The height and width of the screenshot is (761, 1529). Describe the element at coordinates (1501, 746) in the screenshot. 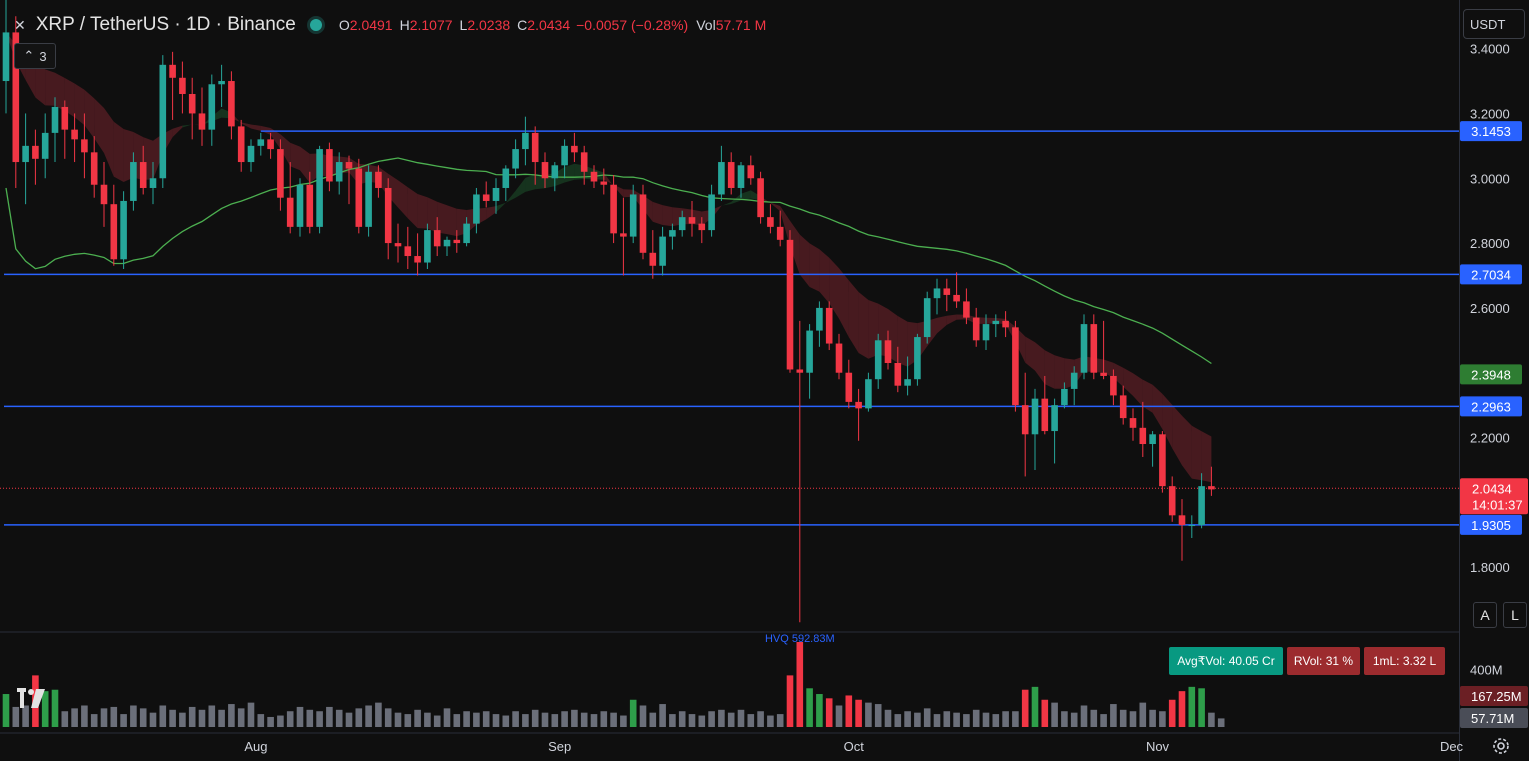

I see `gear-icon` at that location.